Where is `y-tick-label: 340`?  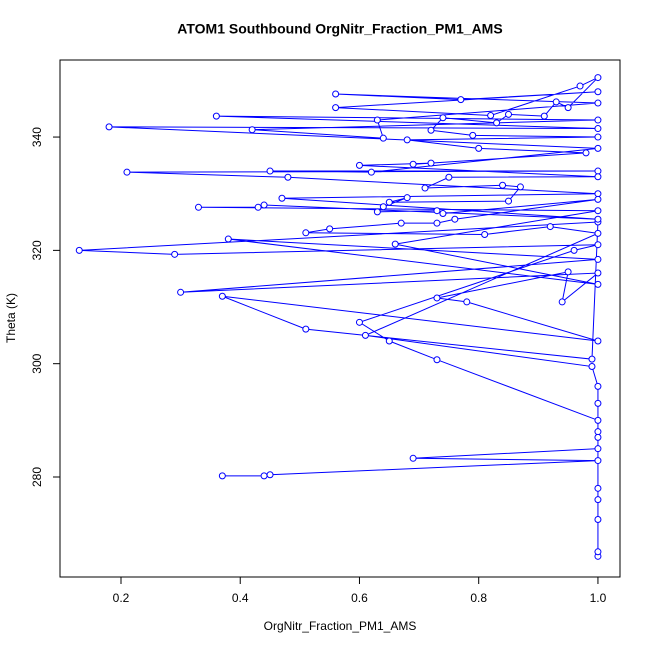 y-tick-label: 340 is located at coordinates (37, 137).